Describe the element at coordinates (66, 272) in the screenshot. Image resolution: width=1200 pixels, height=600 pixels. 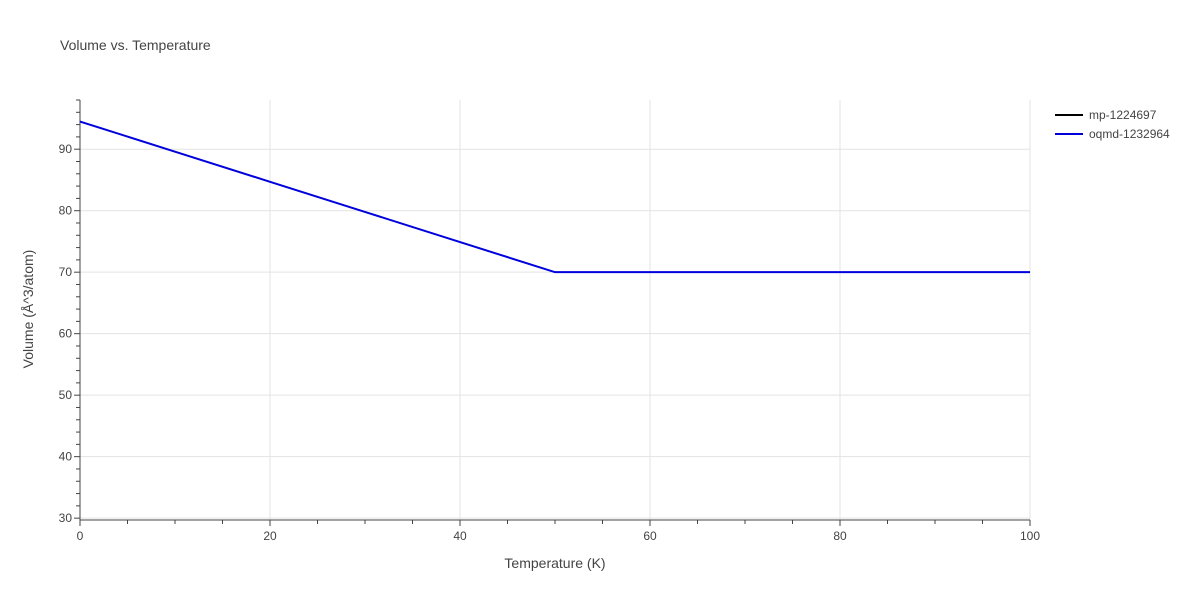
I see `y-tick-label: 70` at that location.